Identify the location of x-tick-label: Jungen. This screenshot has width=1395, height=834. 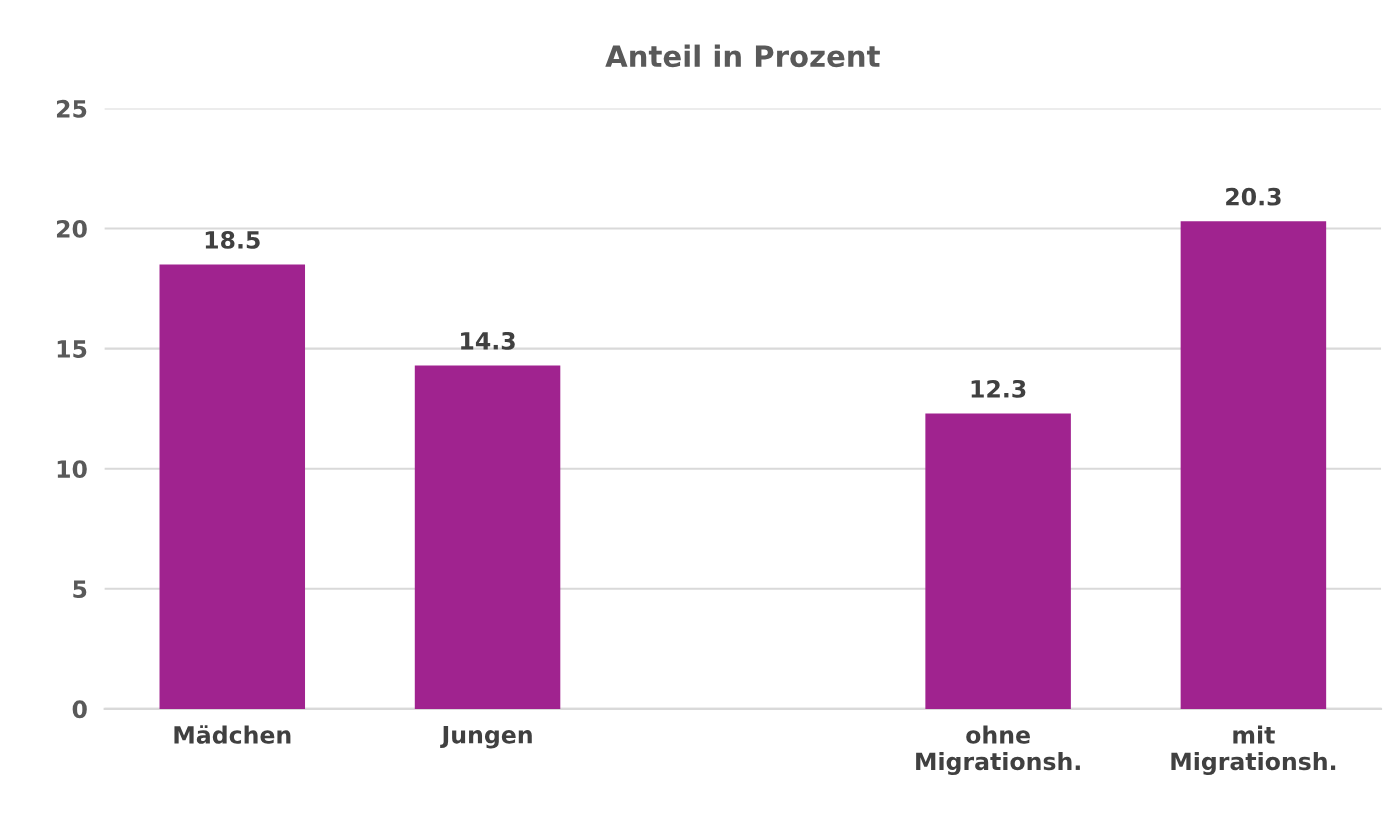
(486, 737).